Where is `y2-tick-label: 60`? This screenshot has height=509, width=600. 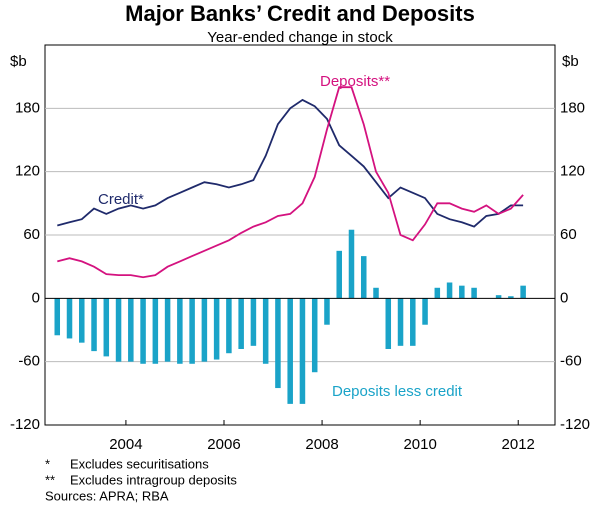 y2-tick-label: 60 is located at coordinates (568, 234).